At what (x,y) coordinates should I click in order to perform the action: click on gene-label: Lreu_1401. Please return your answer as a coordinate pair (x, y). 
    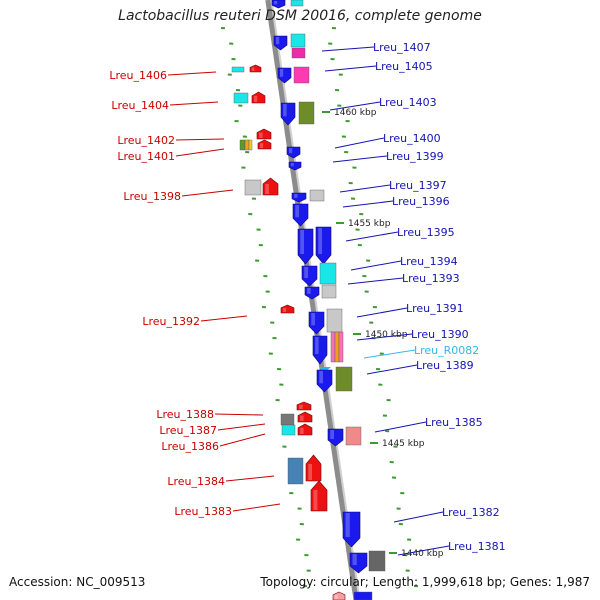
    Looking at the image, I should click on (146, 156).